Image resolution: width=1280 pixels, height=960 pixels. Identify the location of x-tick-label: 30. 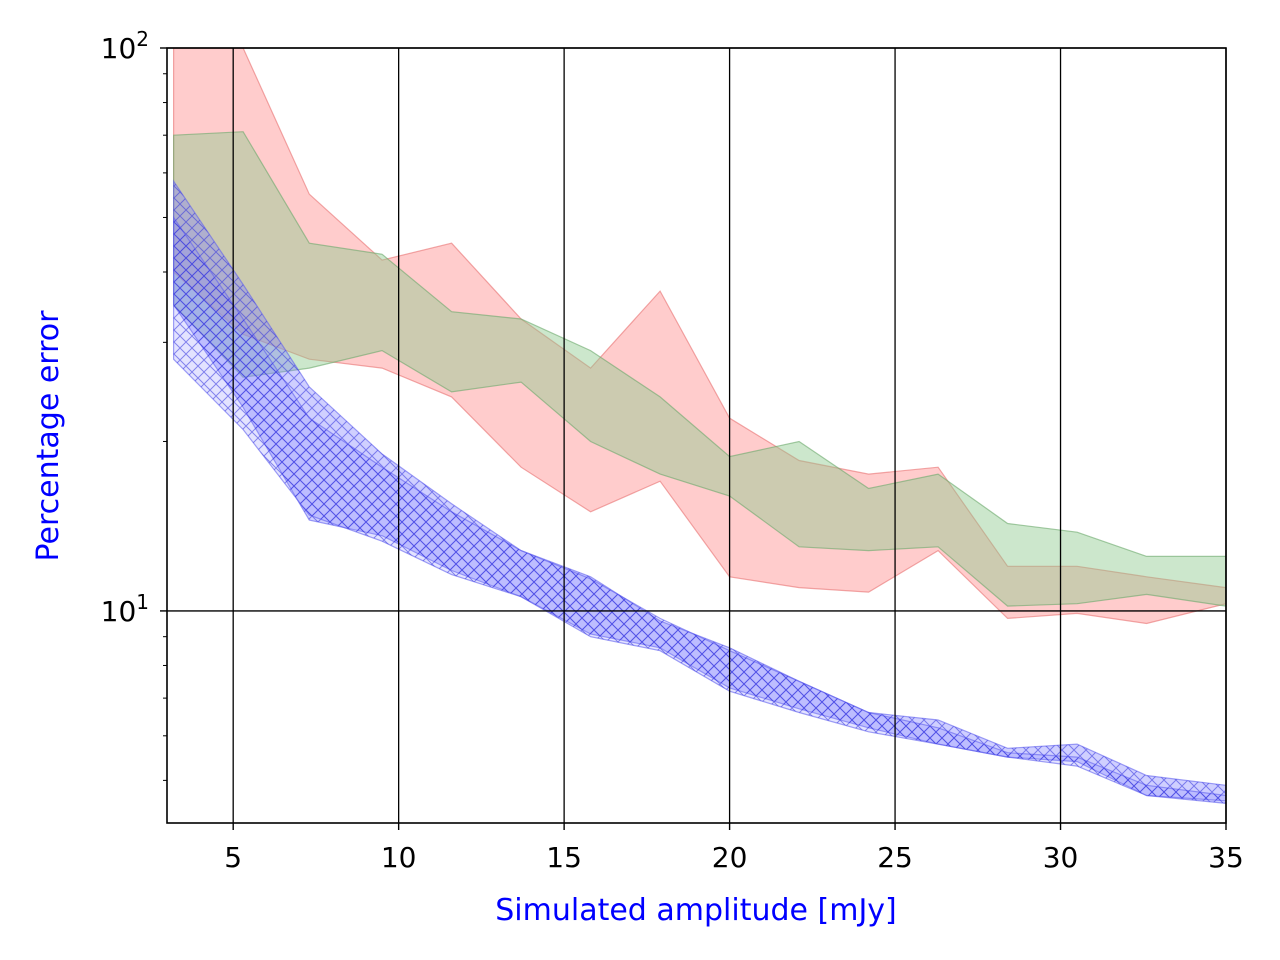
(1061, 857).